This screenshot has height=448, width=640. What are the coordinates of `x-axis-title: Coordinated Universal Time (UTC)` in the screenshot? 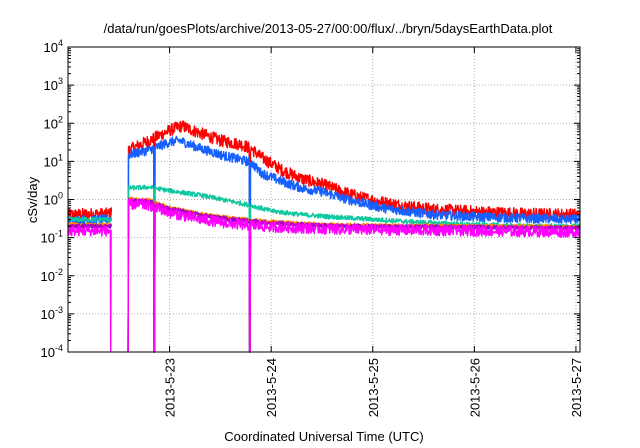 It's located at (323, 436).